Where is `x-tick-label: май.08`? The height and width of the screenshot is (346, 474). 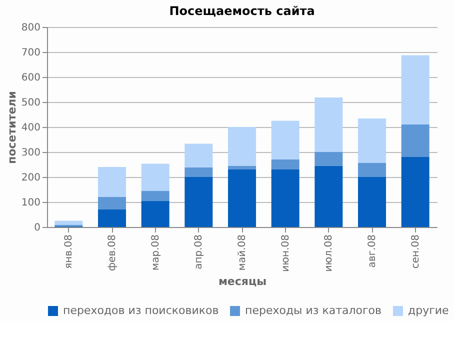
x-tick-label: май.08 is located at coordinates (242, 252).